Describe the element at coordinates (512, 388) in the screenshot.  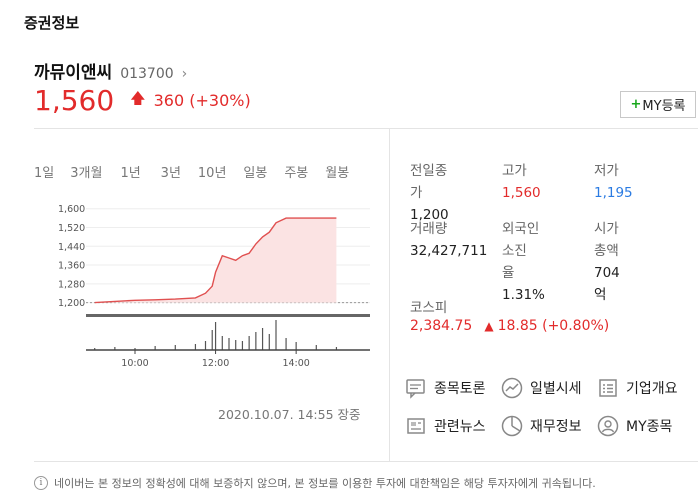
I see `trend-icon` at that location.